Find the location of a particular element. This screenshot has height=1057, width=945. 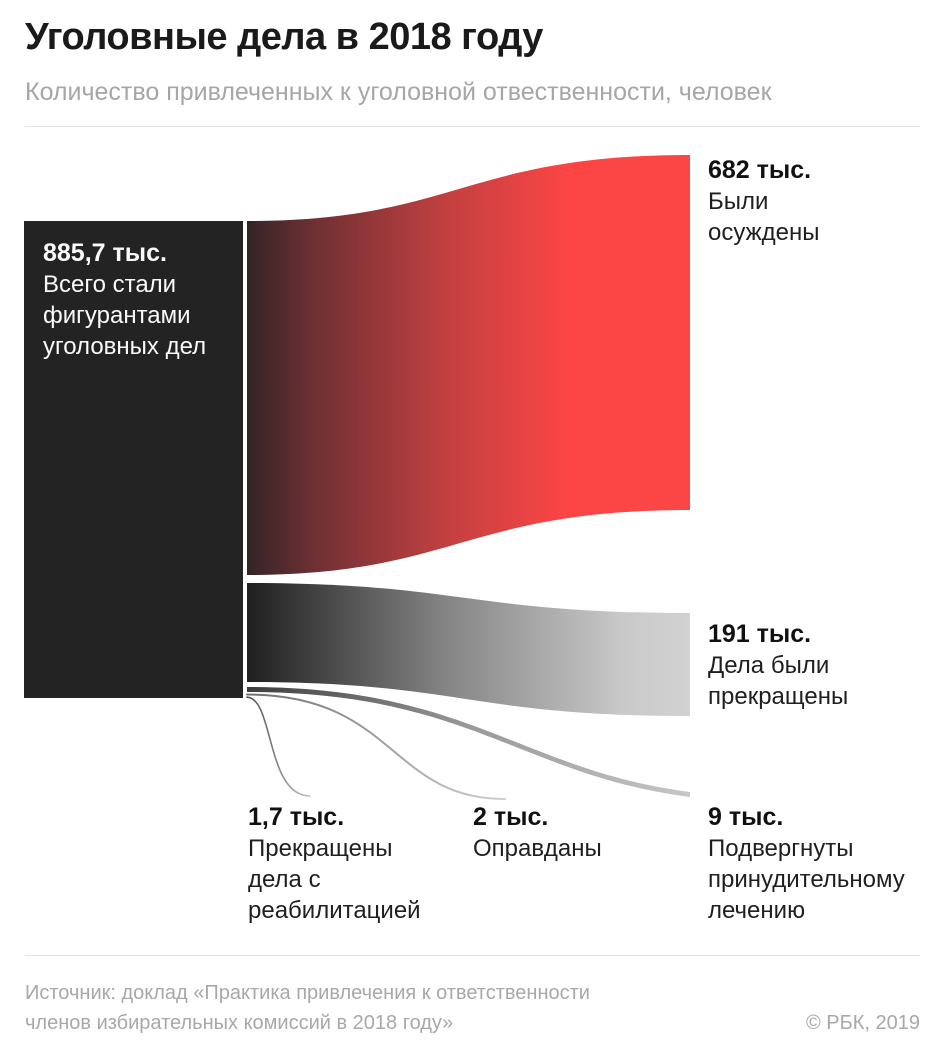

label-convicted-line: осуждены is located at coordinates (764, 232).